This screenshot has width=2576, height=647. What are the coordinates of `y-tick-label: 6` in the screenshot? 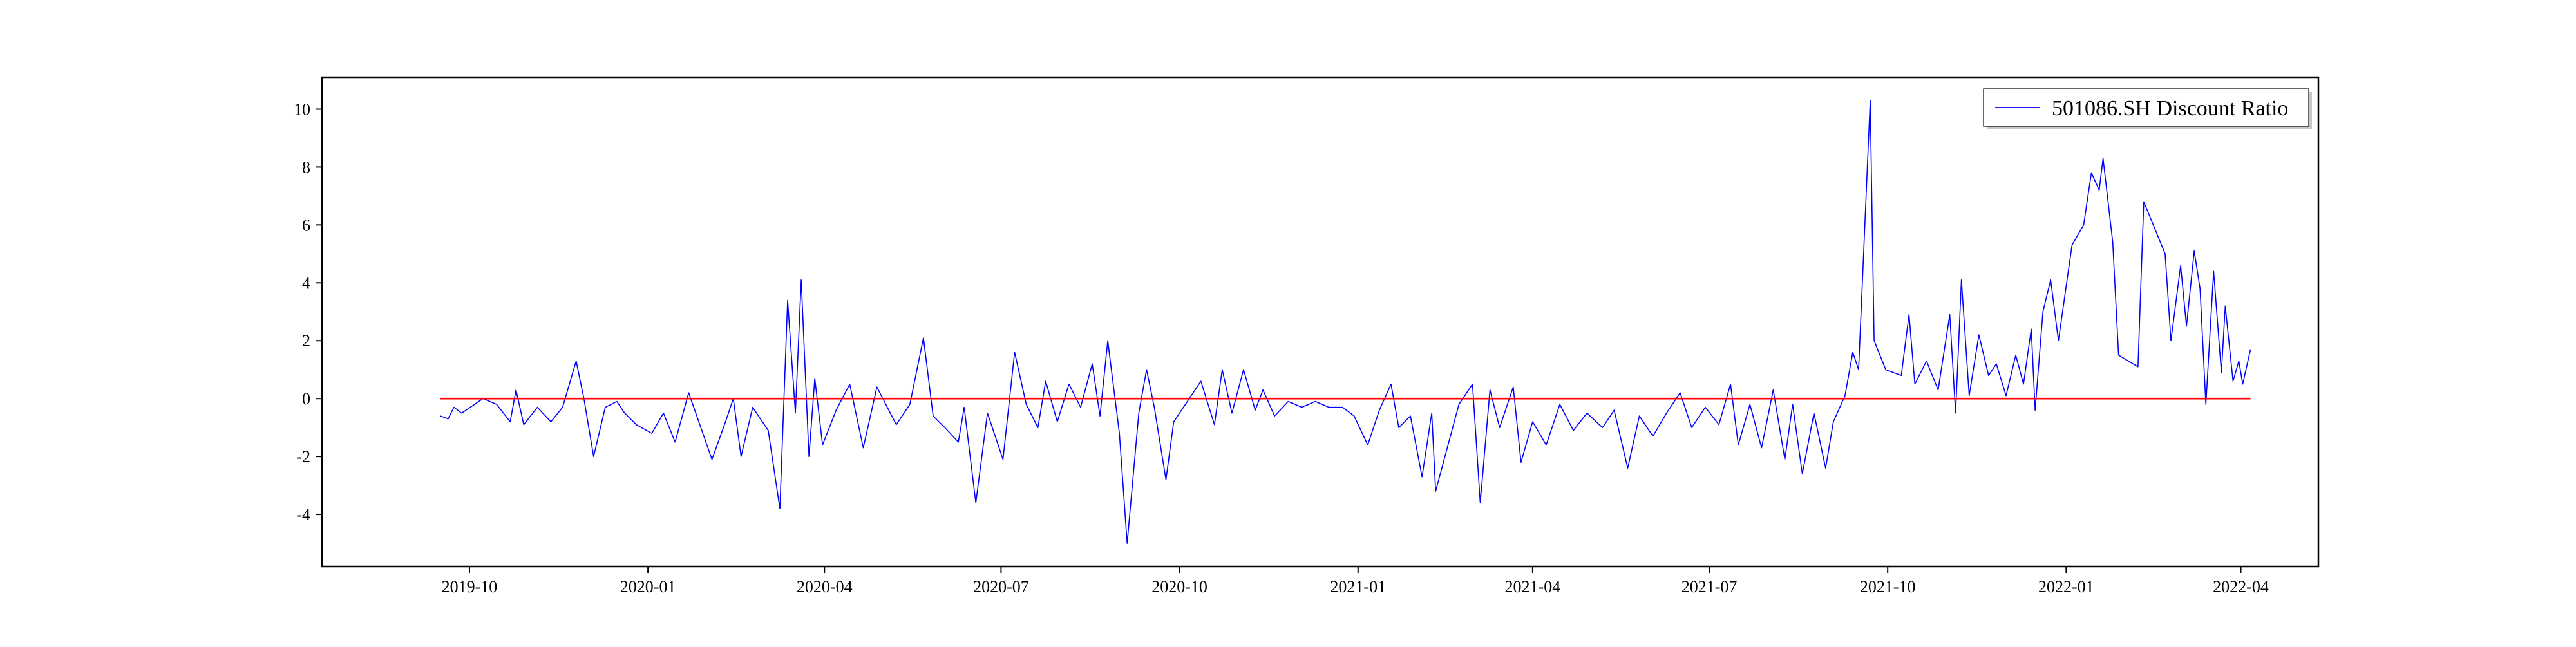 It's located at (306, 225).